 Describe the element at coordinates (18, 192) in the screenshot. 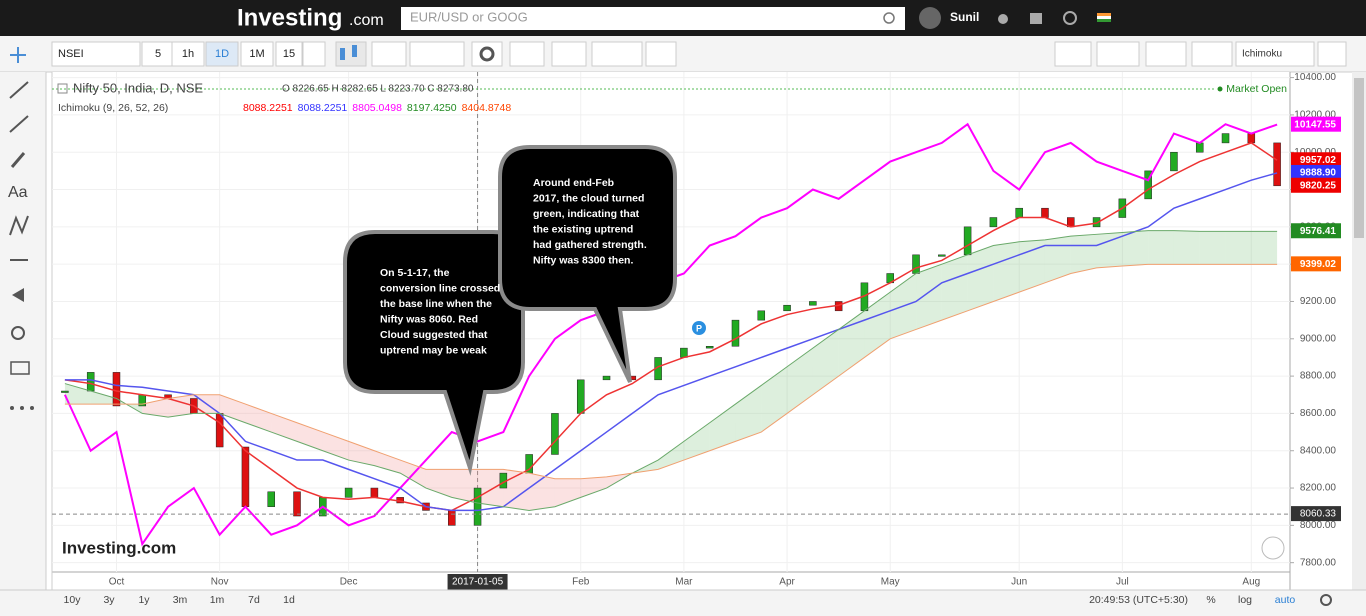

I see `text-tool: Aa` at that location.